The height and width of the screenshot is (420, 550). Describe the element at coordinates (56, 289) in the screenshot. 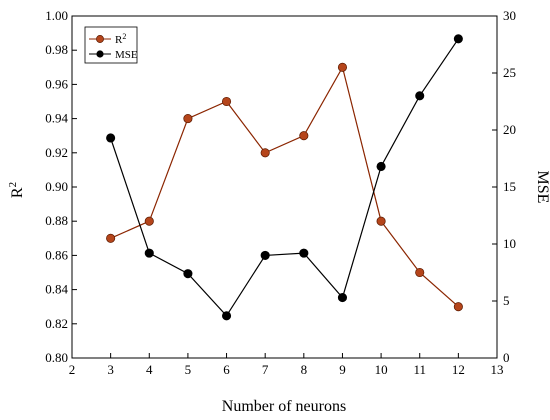

I see `y-tick-label: 0.84` at that location.